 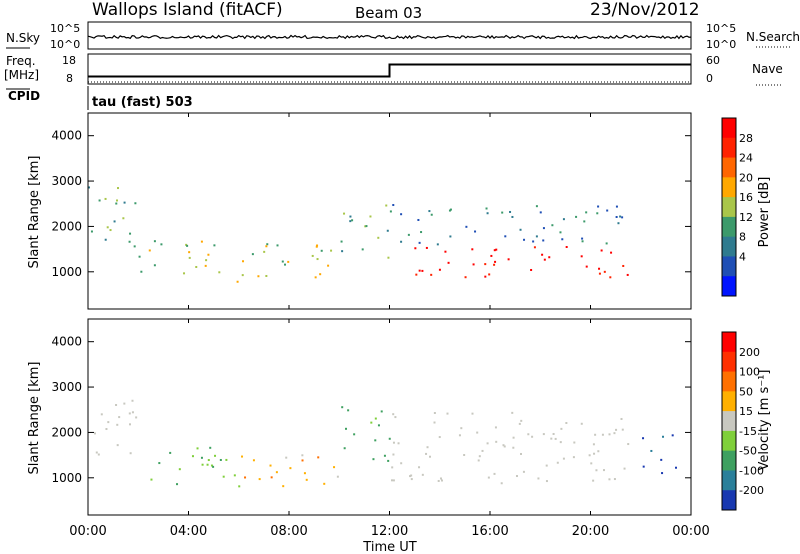 I want to click on colorbar-tick-label: 16, so click(x=746, y=197).